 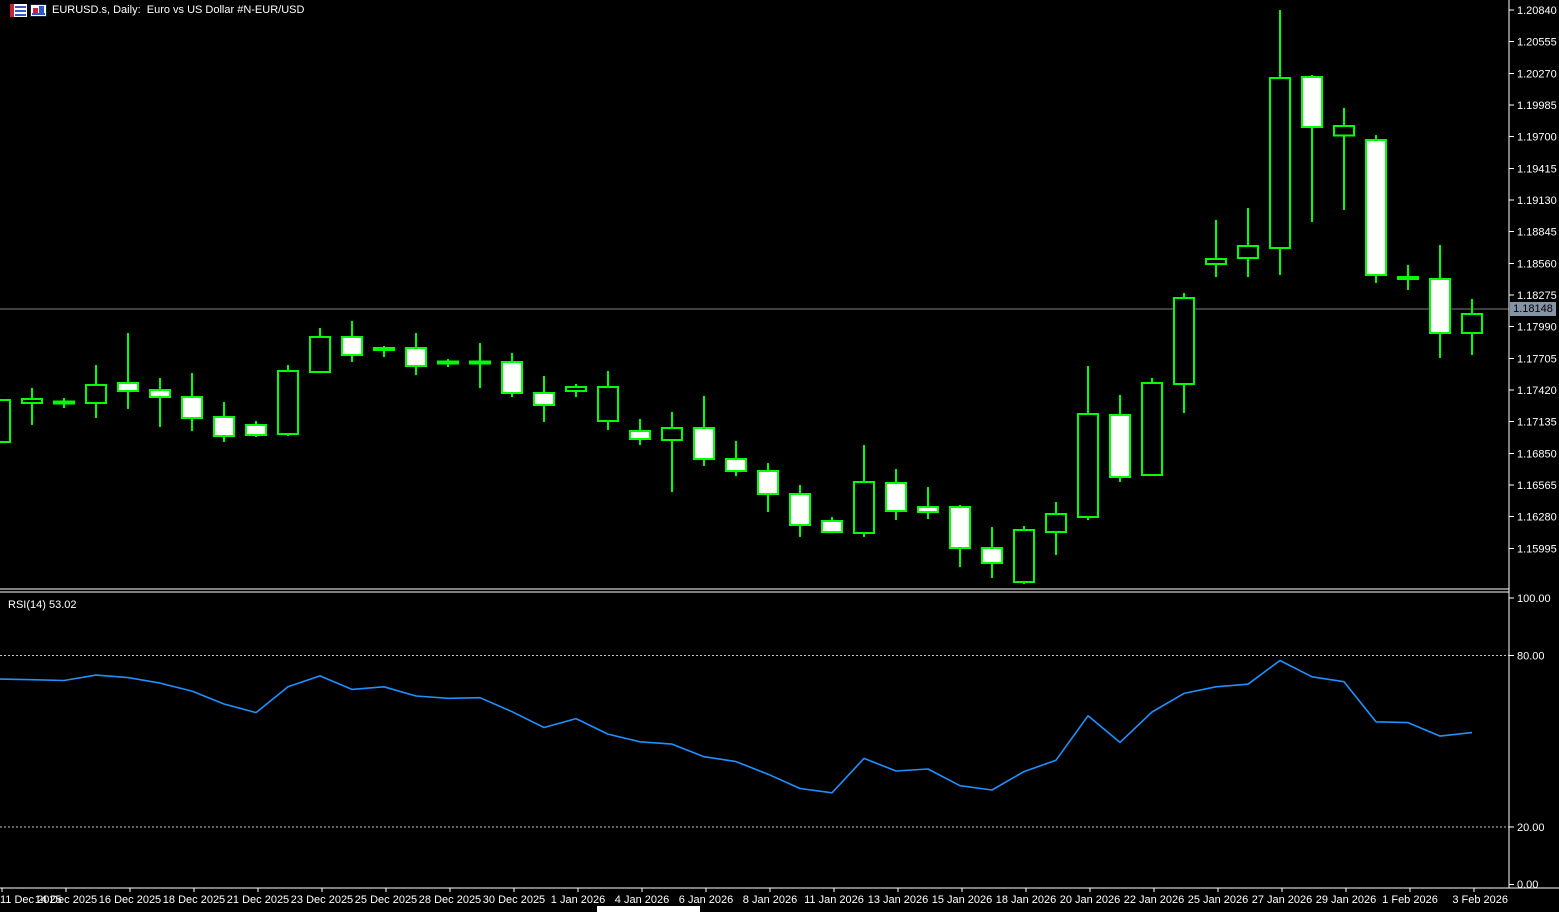 What do you see at coordinates (514, 900) in the screenshot?
I see `time-axis-label: 30 Dec 2025` at bounding box center [514, 900].